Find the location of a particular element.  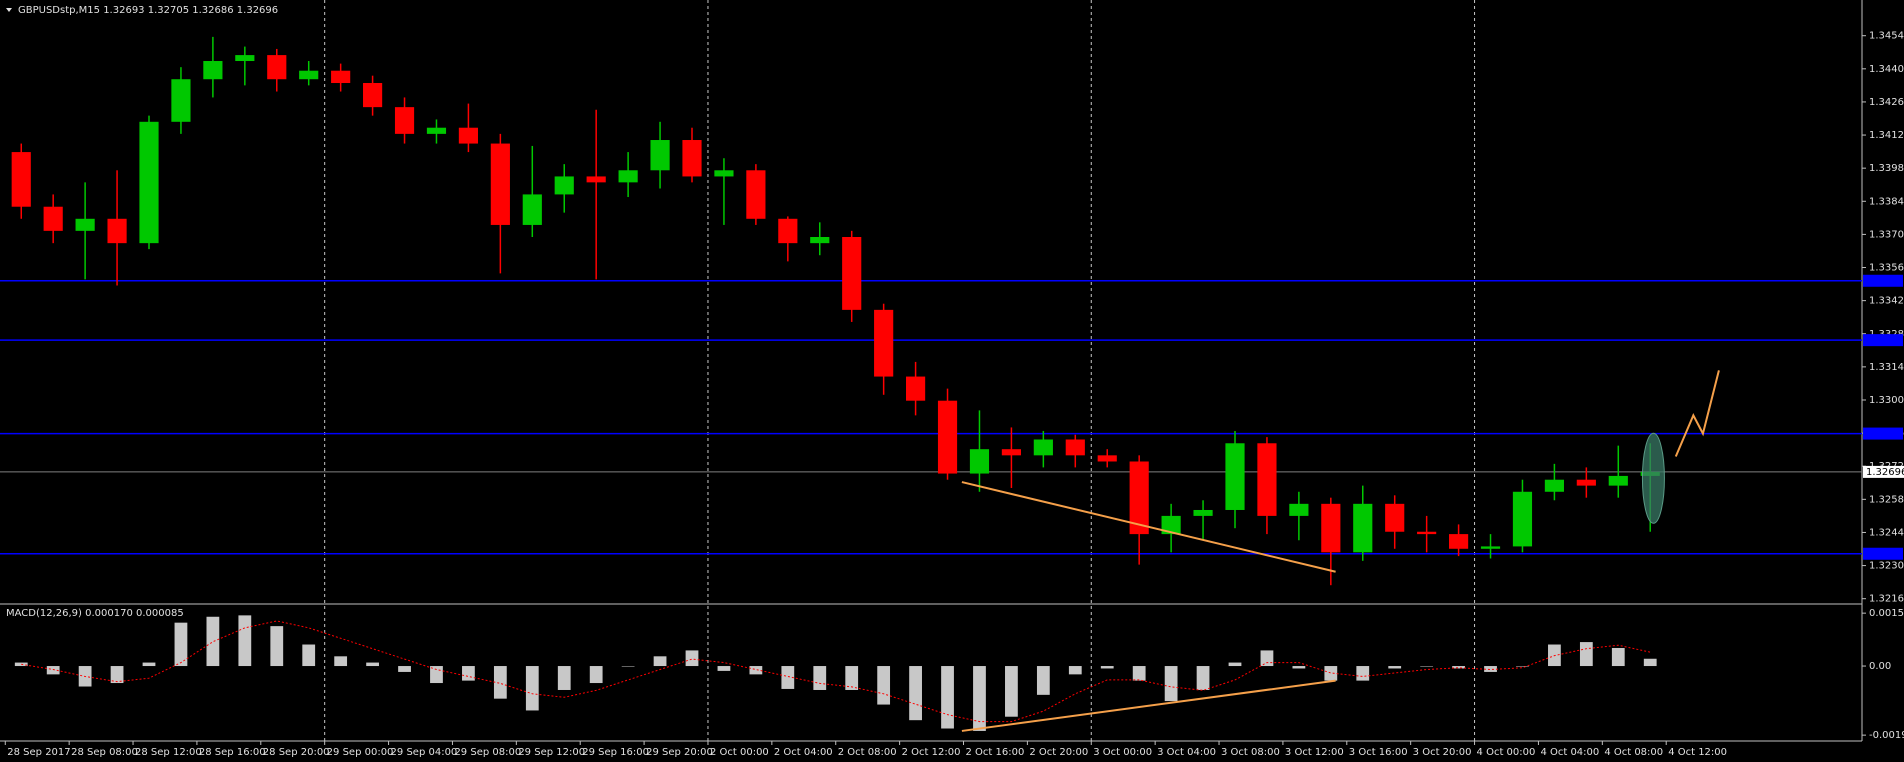

x-tick-label: 2 Oct 00:00 is located at coordinates (739, 752).